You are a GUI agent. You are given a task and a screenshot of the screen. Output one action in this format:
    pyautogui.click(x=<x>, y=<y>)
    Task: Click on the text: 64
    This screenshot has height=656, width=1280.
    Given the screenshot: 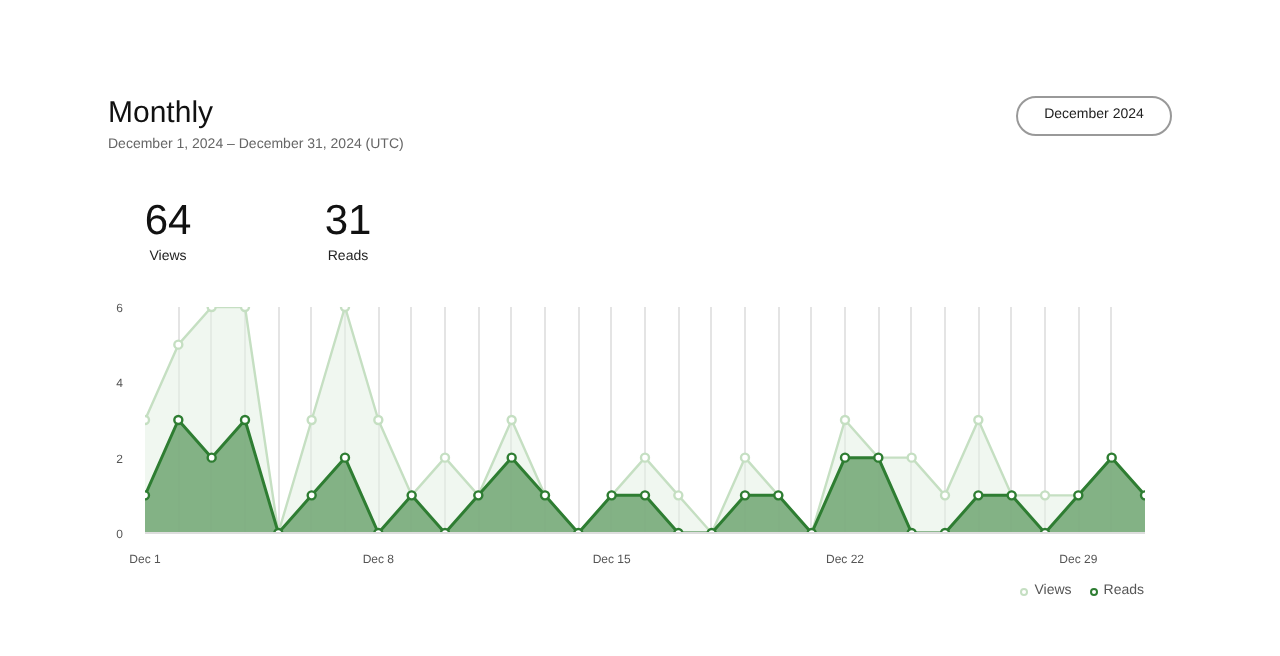 What is the action you would take?
    pyautogui.click(x=168, y=222)
    